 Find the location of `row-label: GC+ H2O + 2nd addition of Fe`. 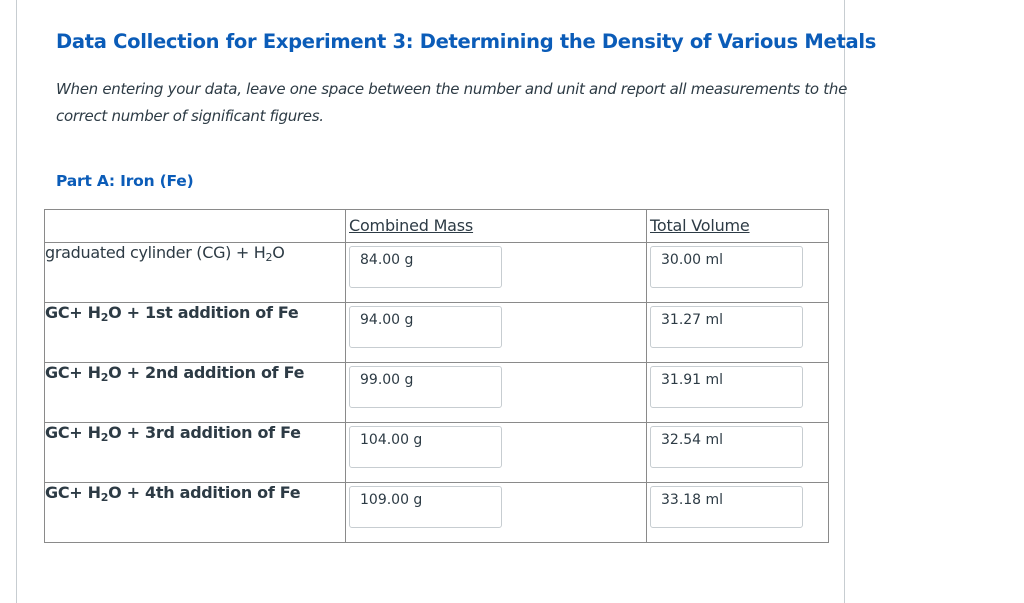

row-label: GC+ H2O + 2nd addition of Fe is located at coordinates (195, 392).